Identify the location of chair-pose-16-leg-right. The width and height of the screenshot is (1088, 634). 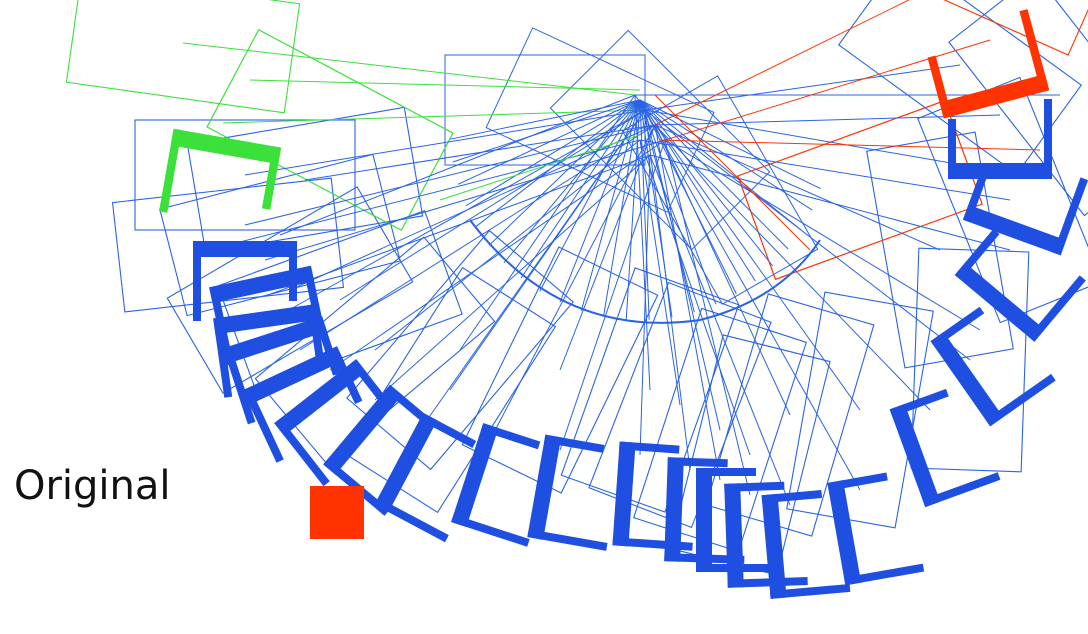
(857, 481).